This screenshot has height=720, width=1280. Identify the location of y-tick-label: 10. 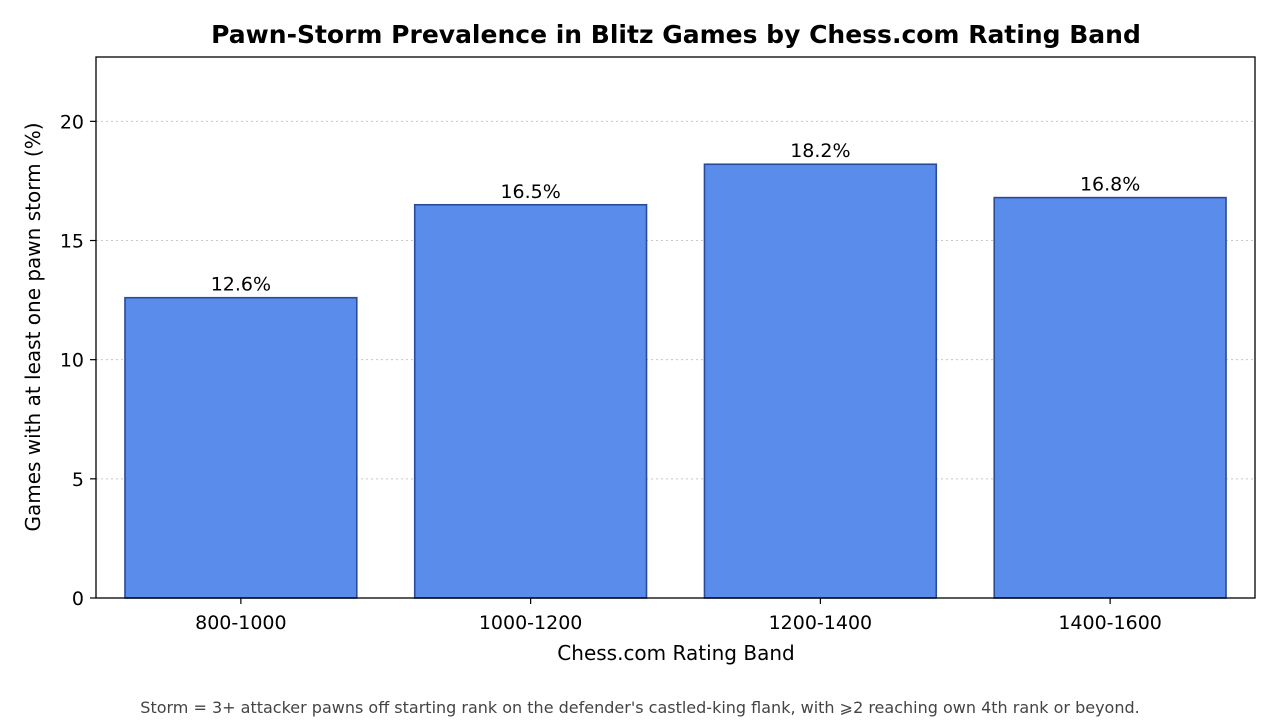
(72, 361).